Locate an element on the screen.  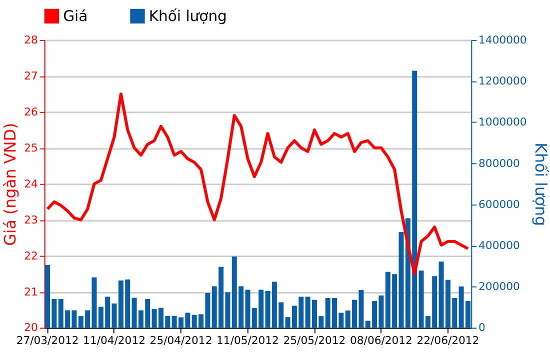
y-tick-label: 27 is located at coordinates (31, 75).